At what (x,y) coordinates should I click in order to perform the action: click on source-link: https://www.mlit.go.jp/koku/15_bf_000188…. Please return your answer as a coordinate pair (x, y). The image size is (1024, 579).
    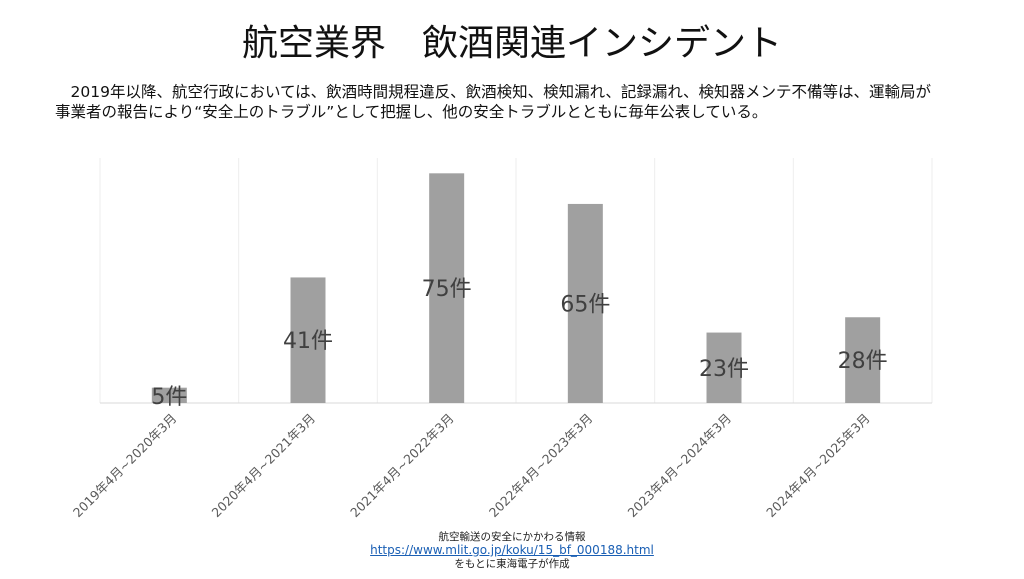
    Looking at the image, I should click on (512, 550).